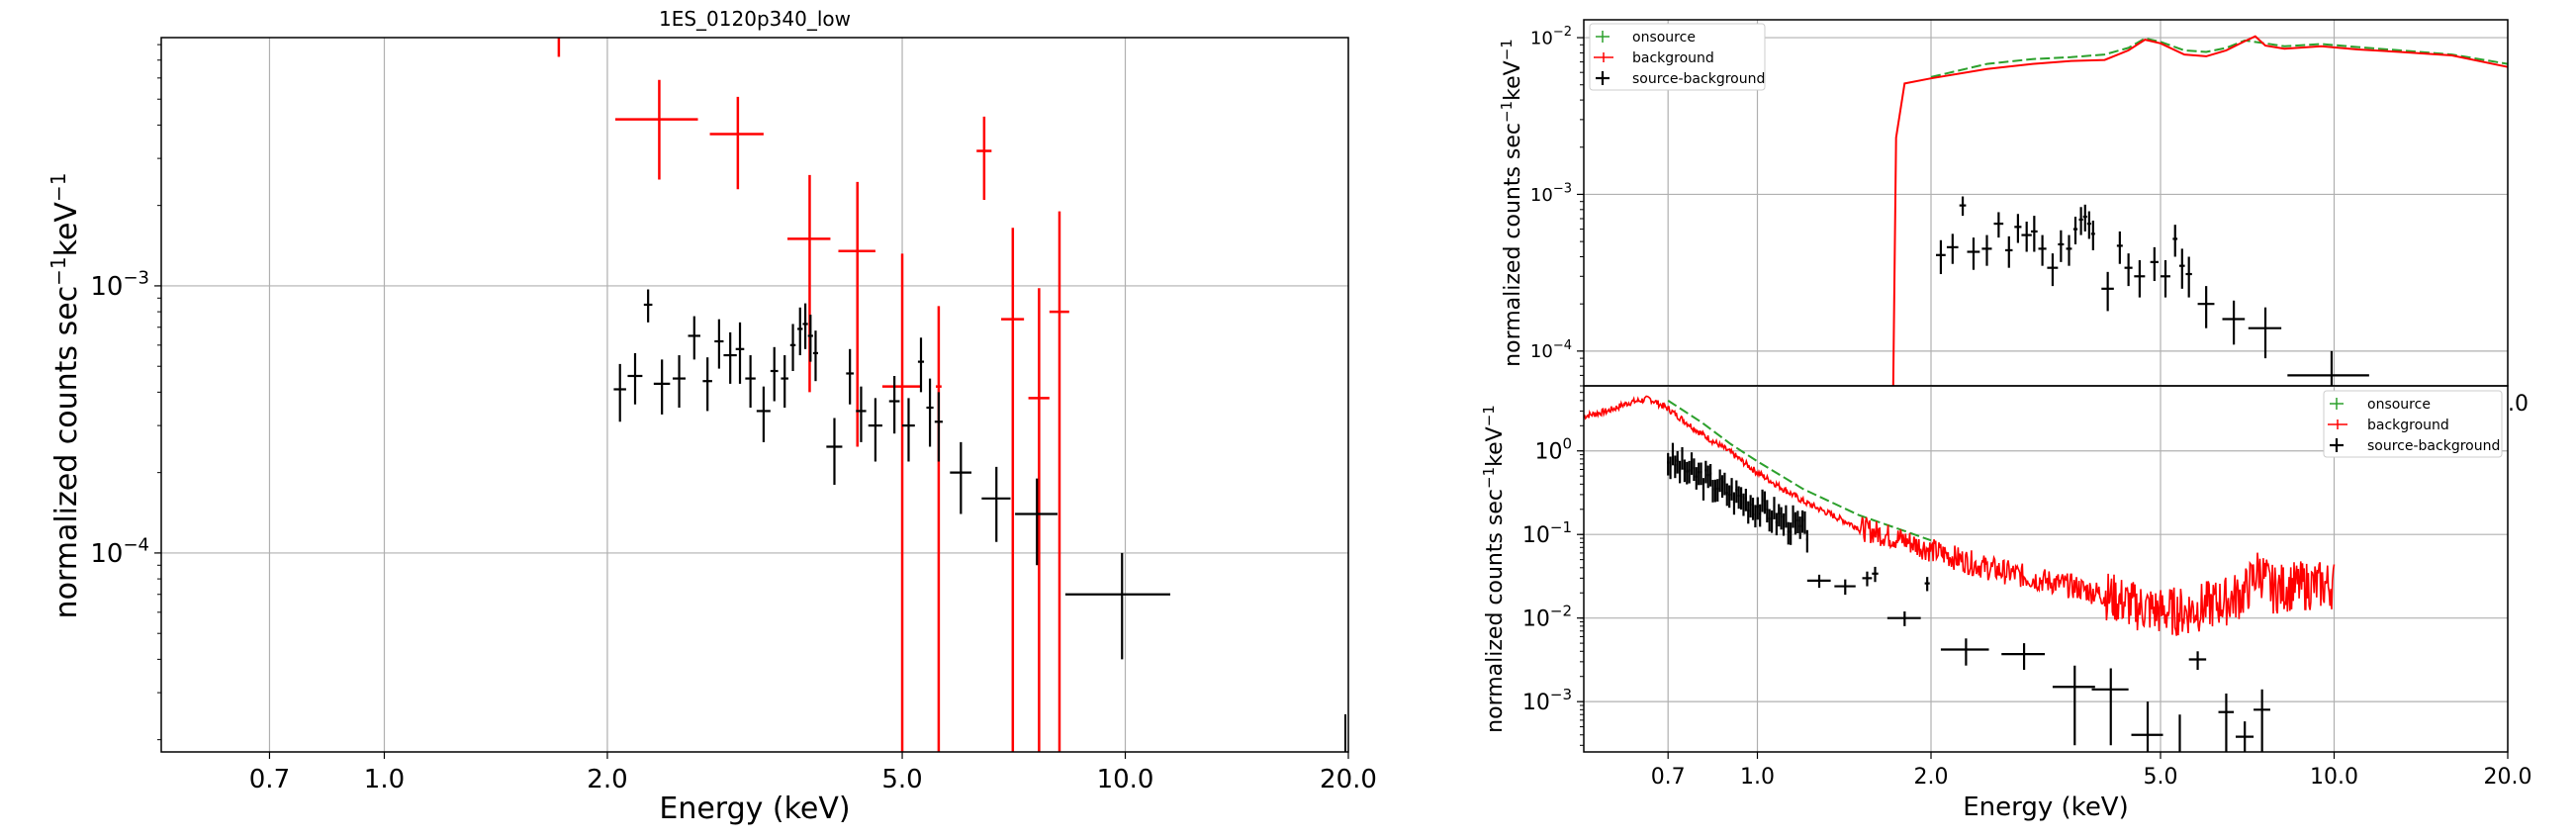  Describe the element at coordinates (65, 396) in the screenshot. I see `left-y-axis-label: normalized counts sec−1keV−1` at that location.